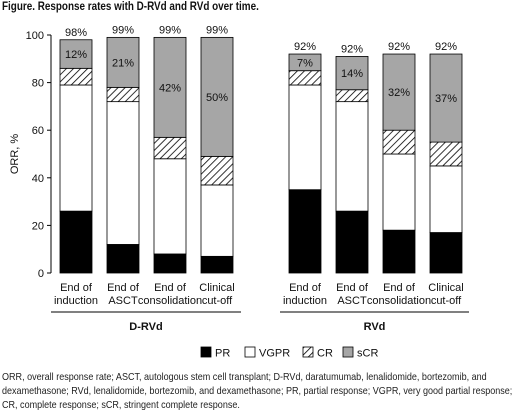 The width and height of the screenshot is (520, 414). Describe the element at coordinates (250, 352) in the screenshot. I see `legend-swatch-vgpr` at that location.